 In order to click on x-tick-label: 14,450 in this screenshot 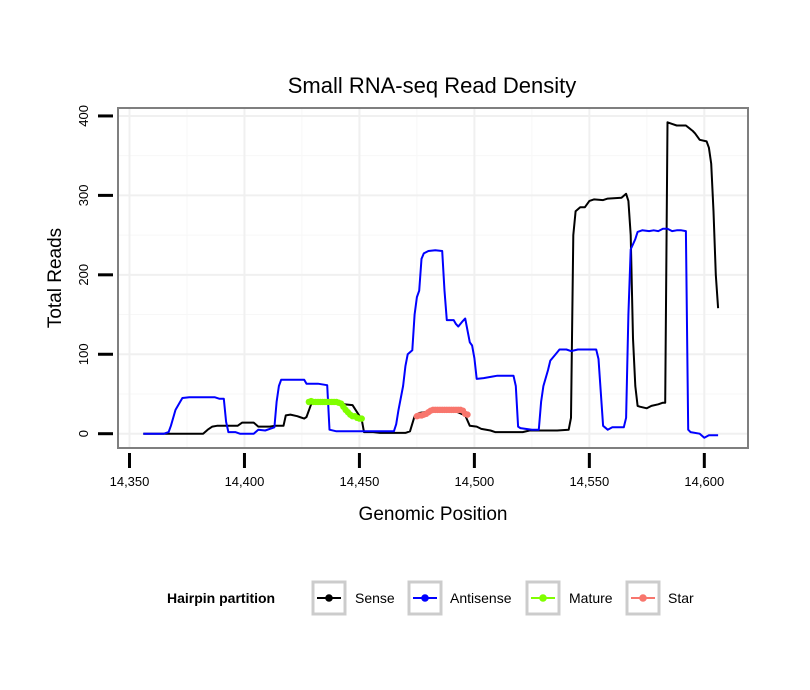, I will do `click(360, 481)`.